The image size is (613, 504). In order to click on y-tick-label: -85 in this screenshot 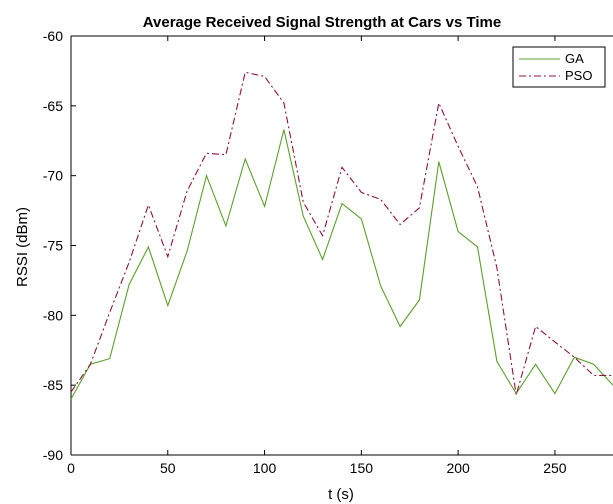, I will do `click(53, 385)`.